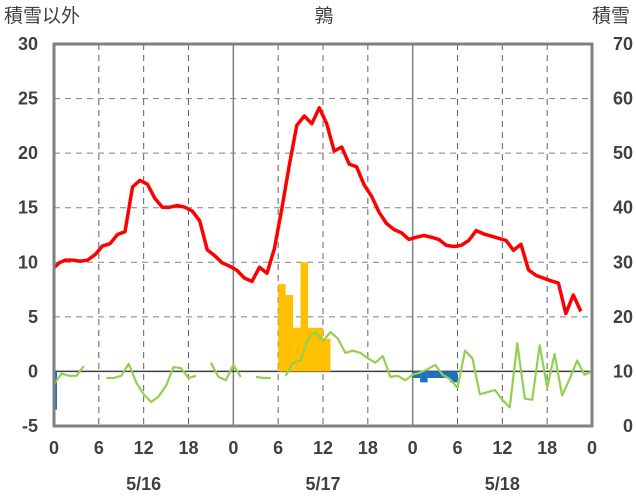 Image resolution: width=636 pixels, height=501 pixels. Describe the element at coordinates (623, 208) in the screenshot. I see `right-y-tick-label: 40` at that location.